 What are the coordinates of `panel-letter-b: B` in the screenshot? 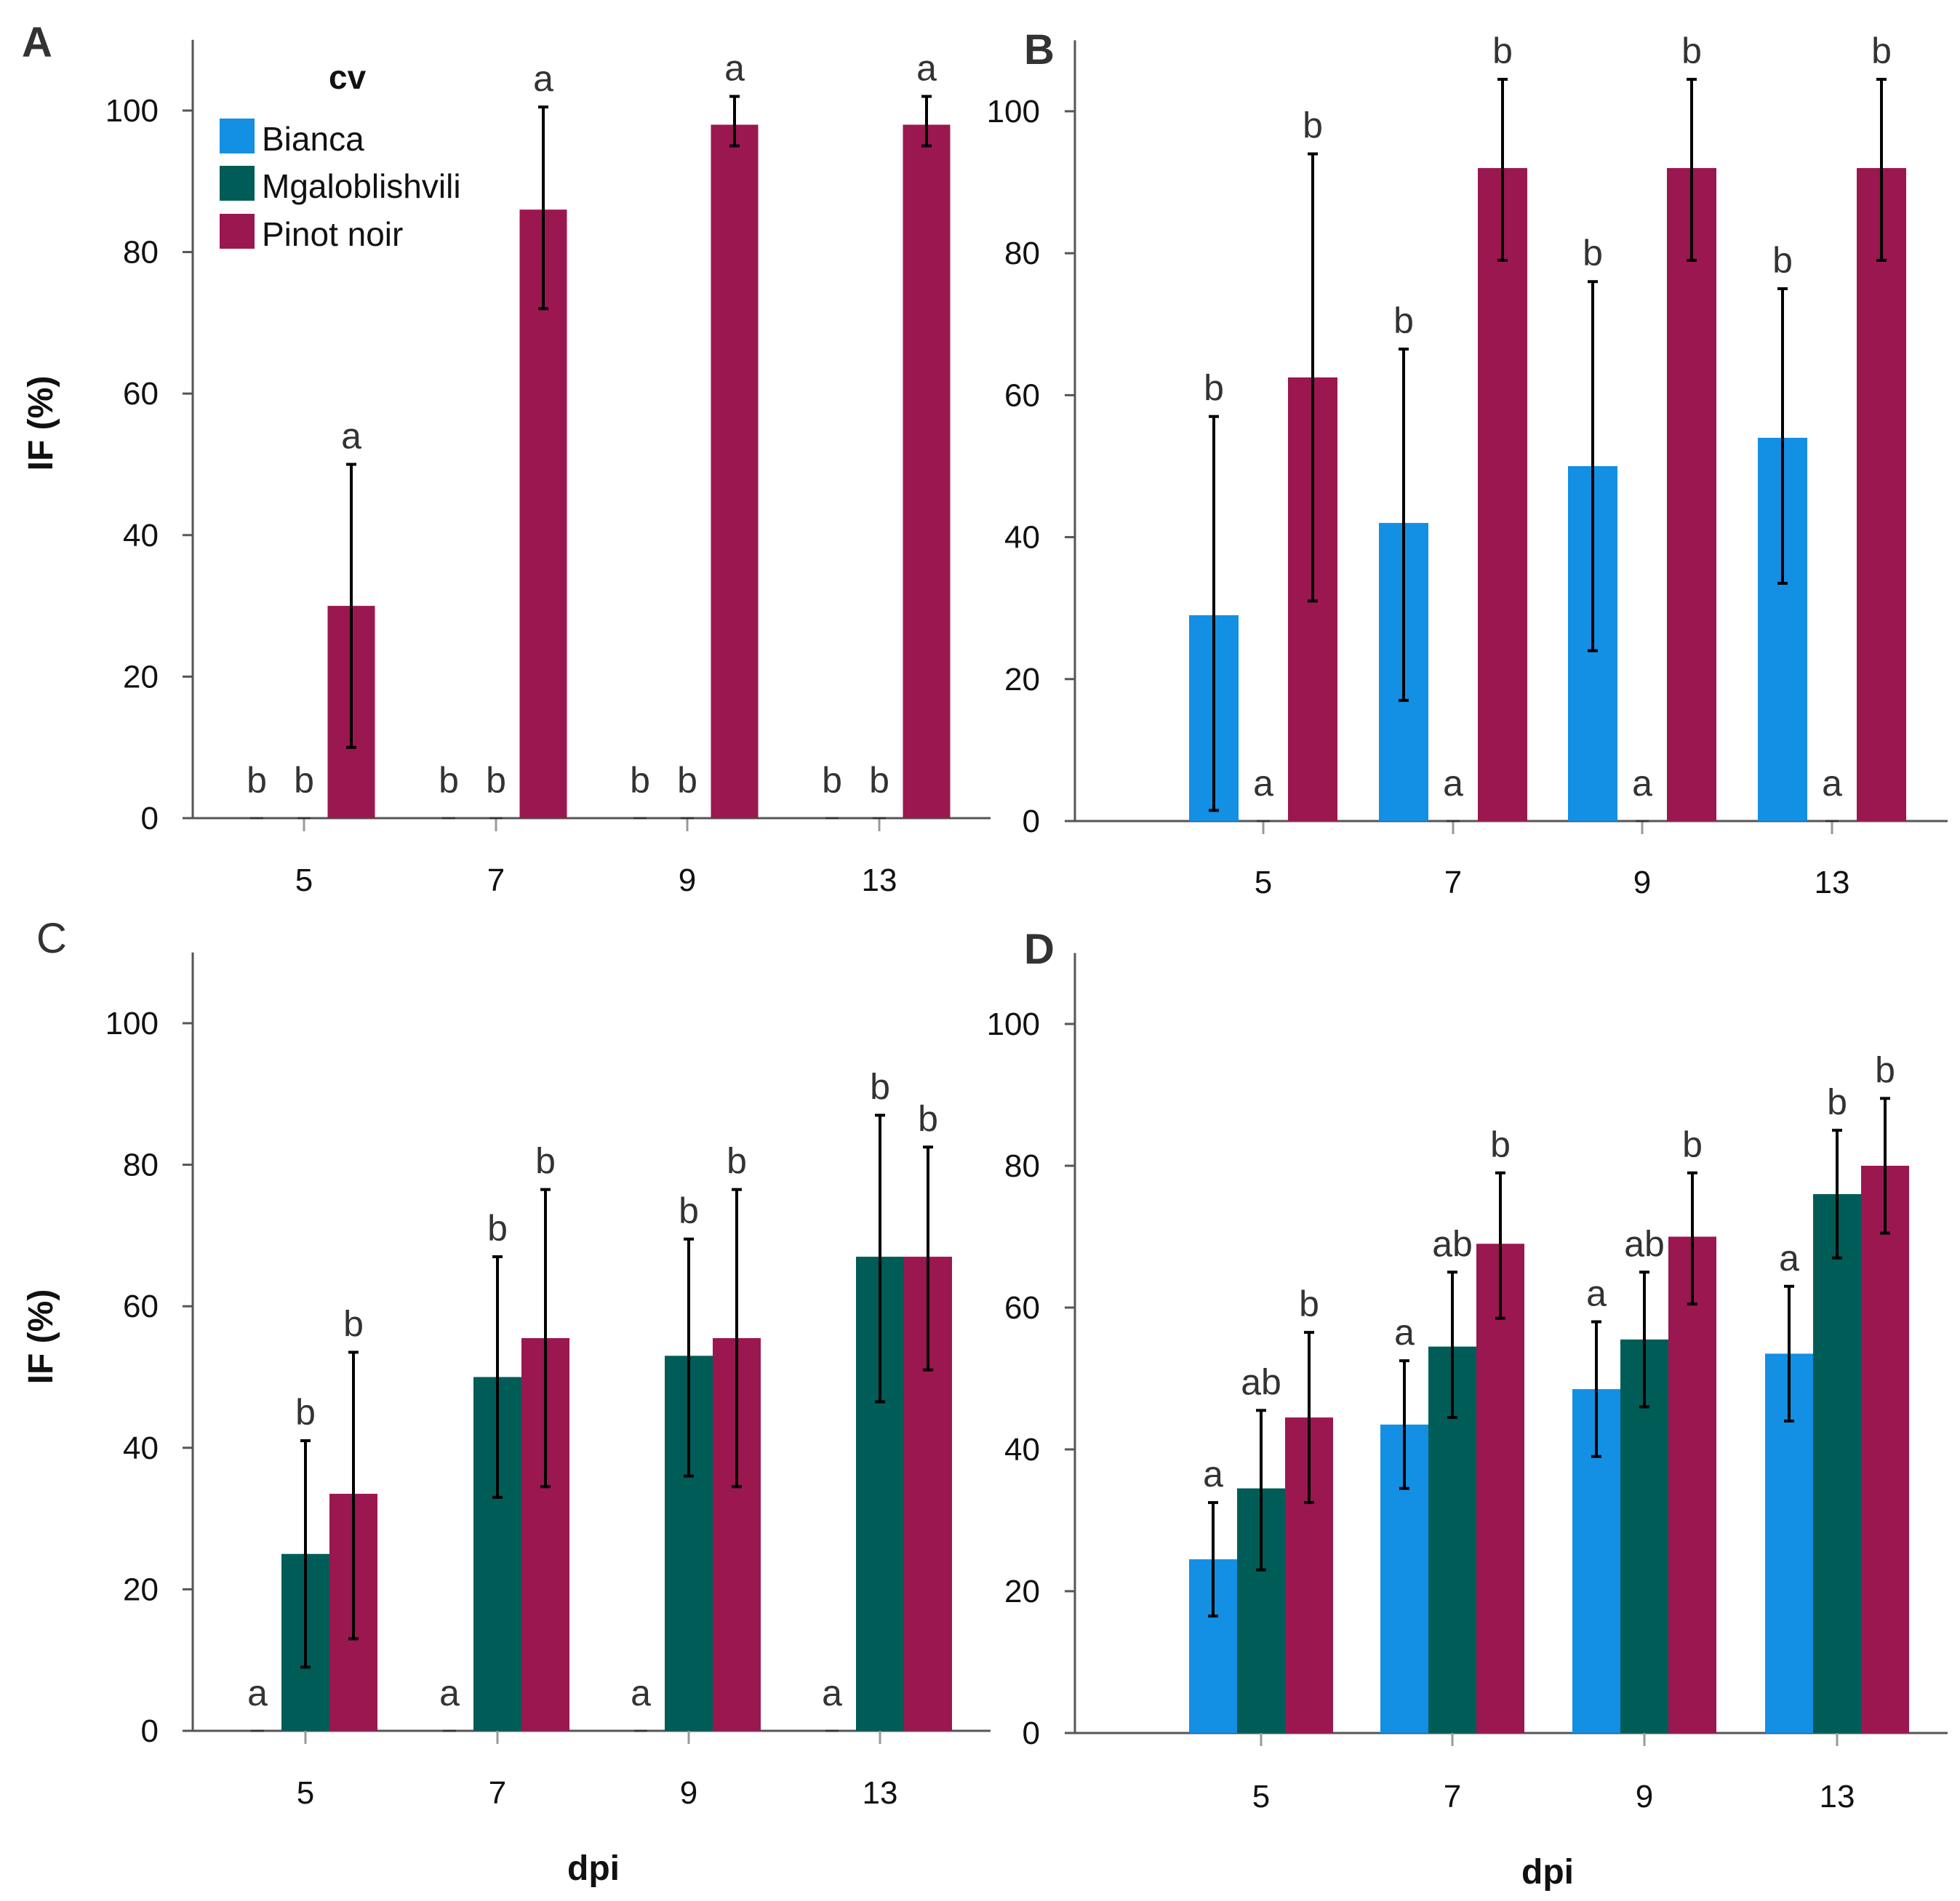 It's located at (1039, 49).